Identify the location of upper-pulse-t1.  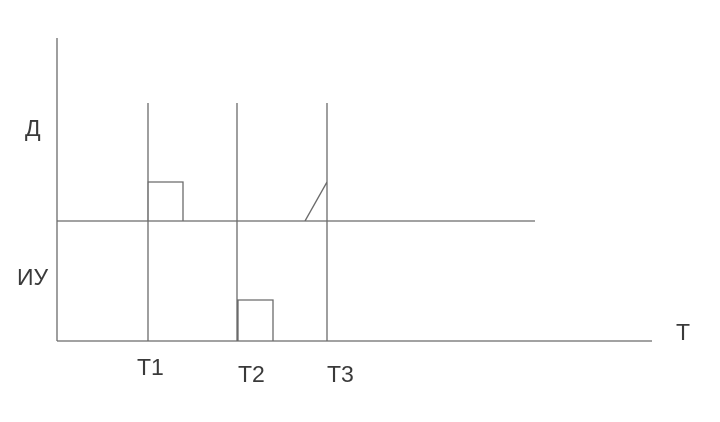
(165, 201).